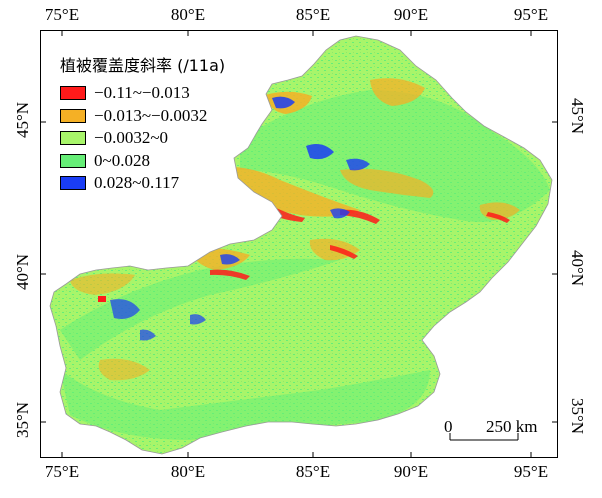 The image size is (602, 498). Describe the element at coordinates (484, 437) in the screenshot. I see `scale-bar` at that location.